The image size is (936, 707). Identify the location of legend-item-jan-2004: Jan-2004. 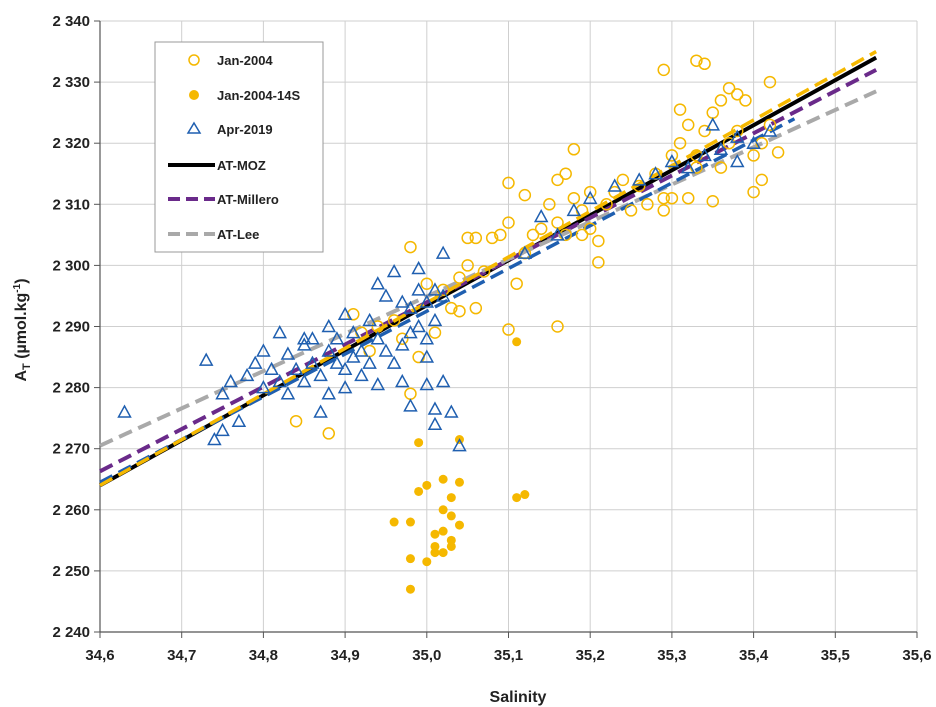
(230, 60).